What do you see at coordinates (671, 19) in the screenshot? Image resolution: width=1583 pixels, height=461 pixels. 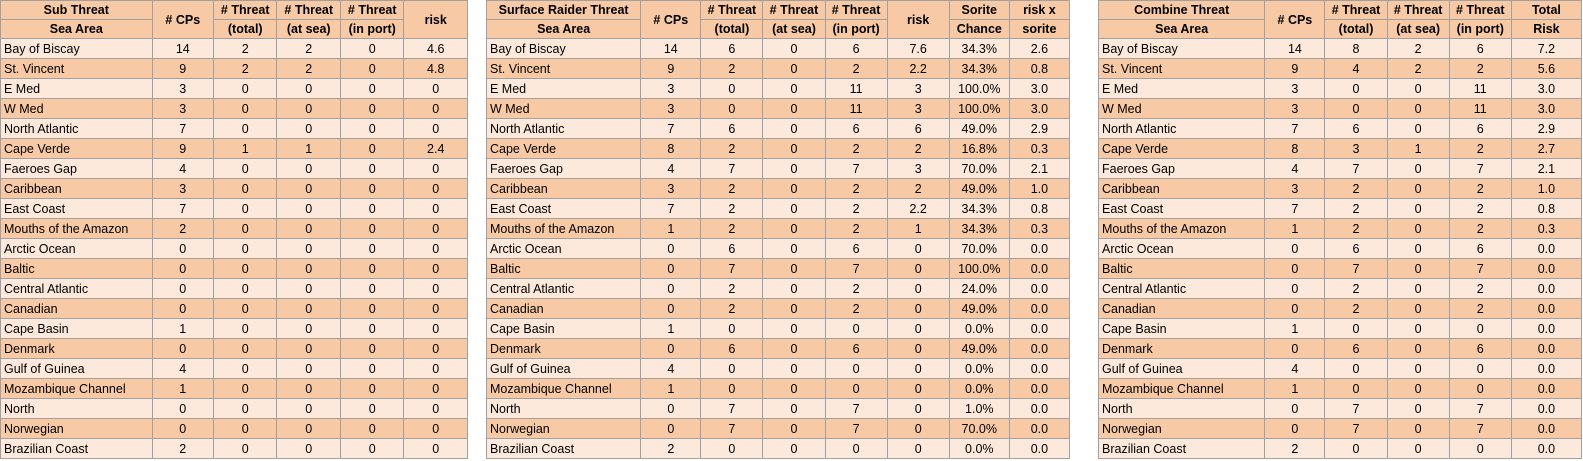 I see `column-header: # CPs` at bounding box center [671, 19].